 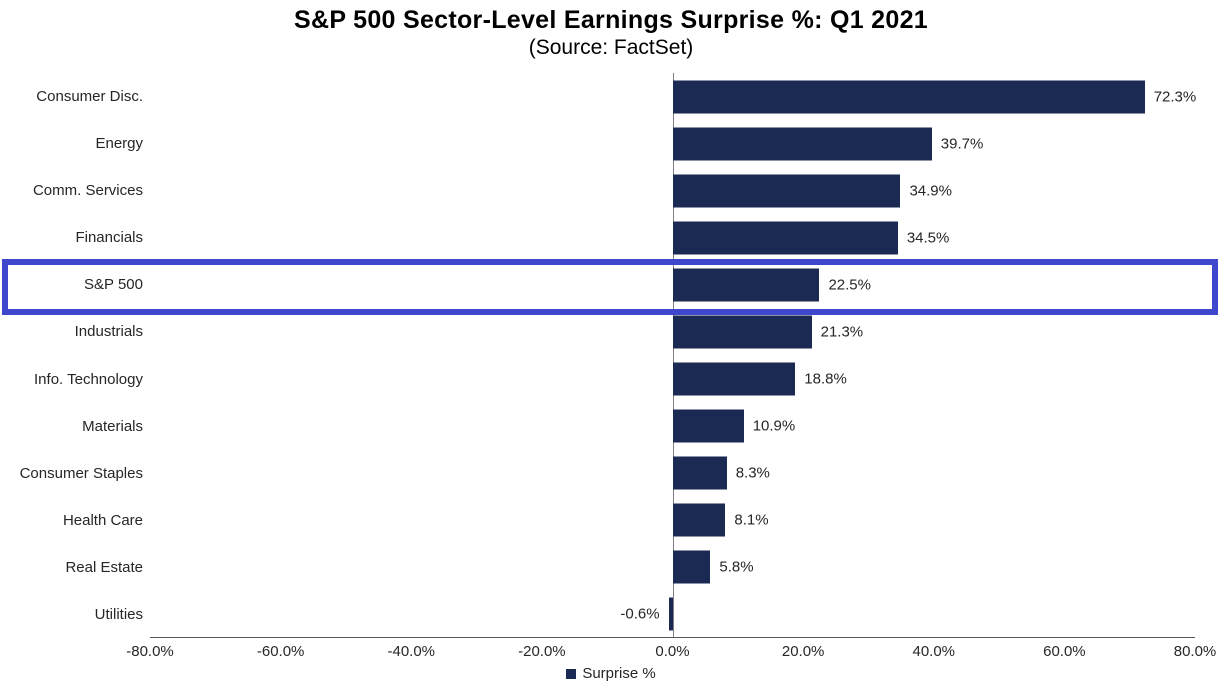 What do you see at coordinates (611, 143) in the screenshot?
I see `bar-row: Energy 39.7%` at bounding box center [611, 143].